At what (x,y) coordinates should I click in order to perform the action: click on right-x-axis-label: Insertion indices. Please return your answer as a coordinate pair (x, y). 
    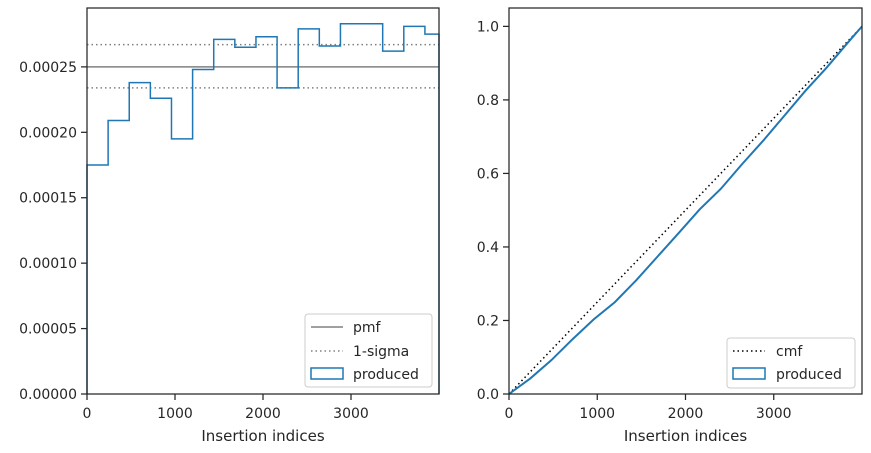
    Looking at the image, I should click on (685, 436).